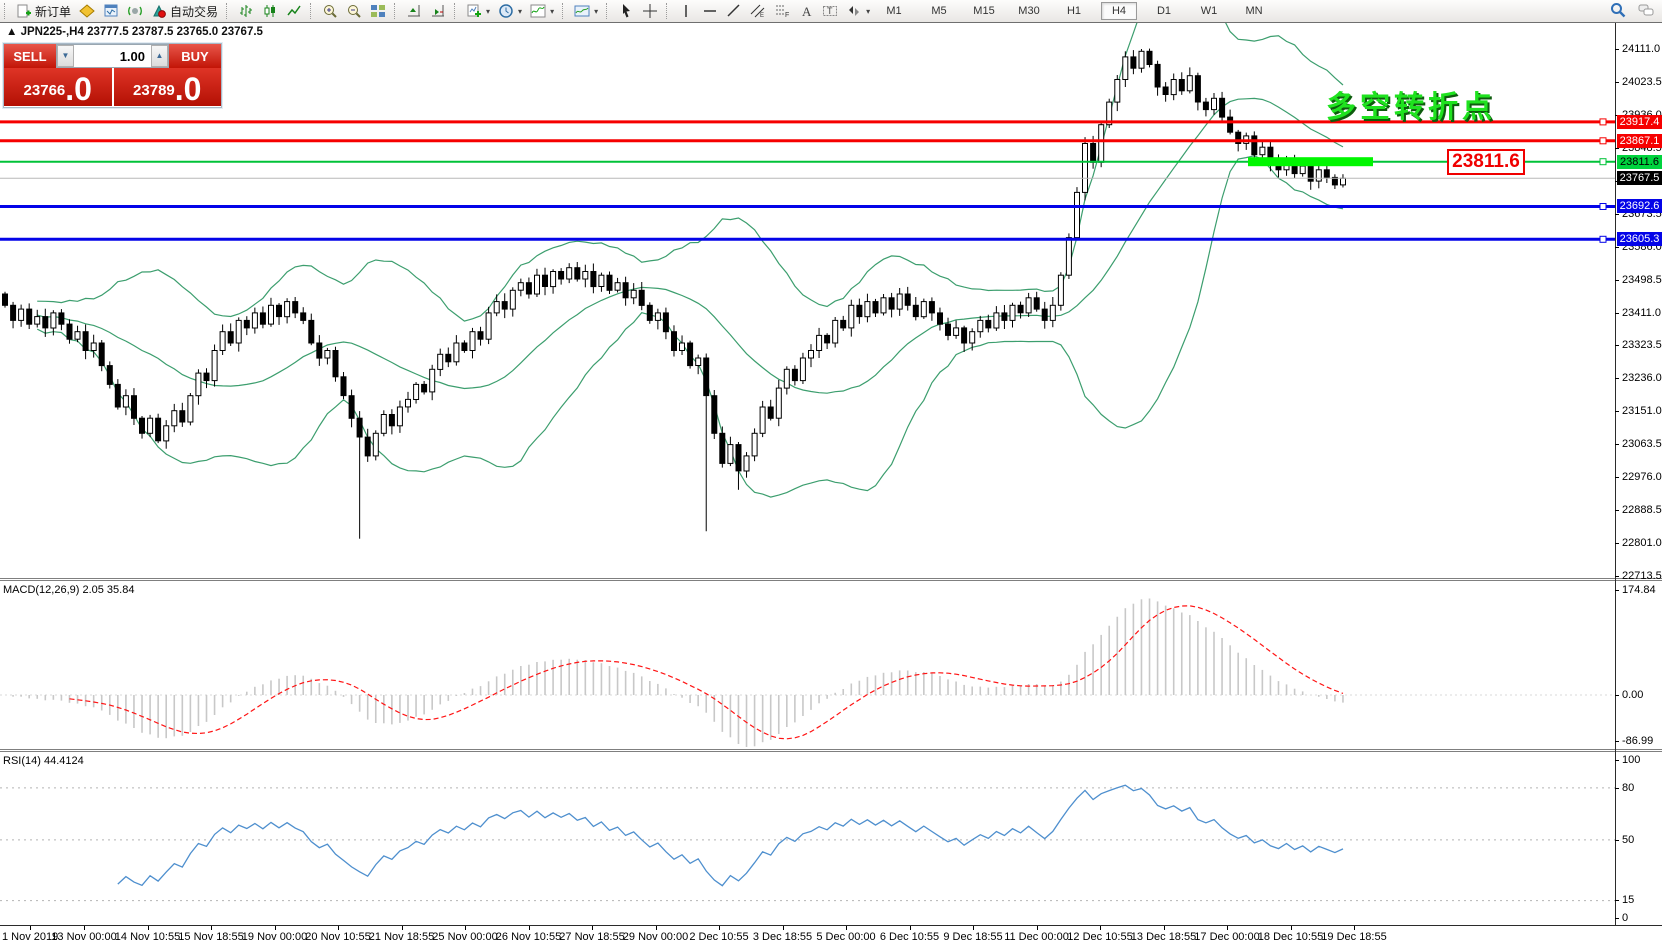  Describe the element at coordinates (1631, 760) in the screenshot. I see `rsi-axis-label: 100` at that location.